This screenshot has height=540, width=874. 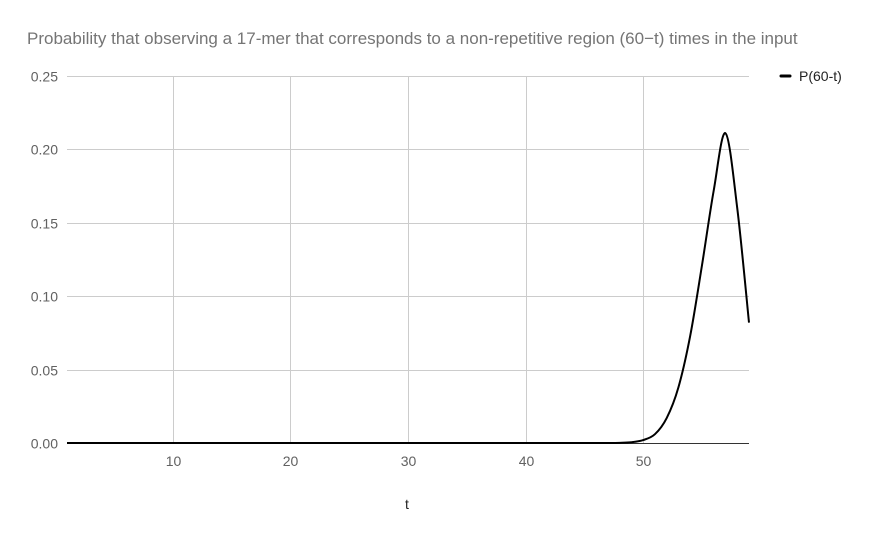 I want to click on x-tick-label: 10, so click(x=174, y=461).